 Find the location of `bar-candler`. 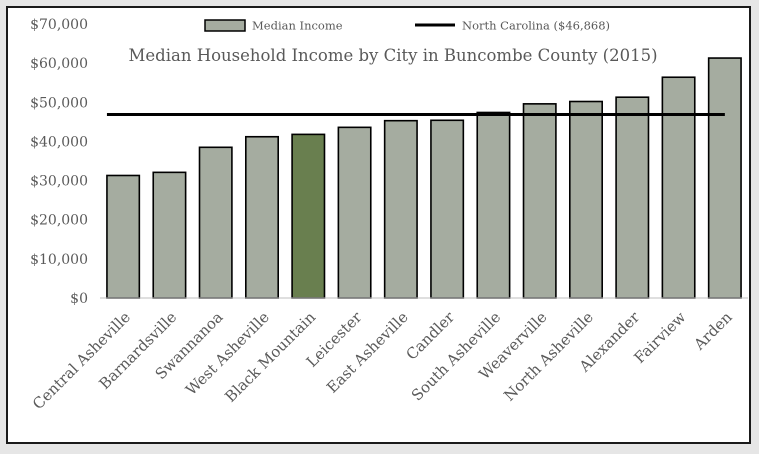

bar-candler is located at coordinates (447, 209).